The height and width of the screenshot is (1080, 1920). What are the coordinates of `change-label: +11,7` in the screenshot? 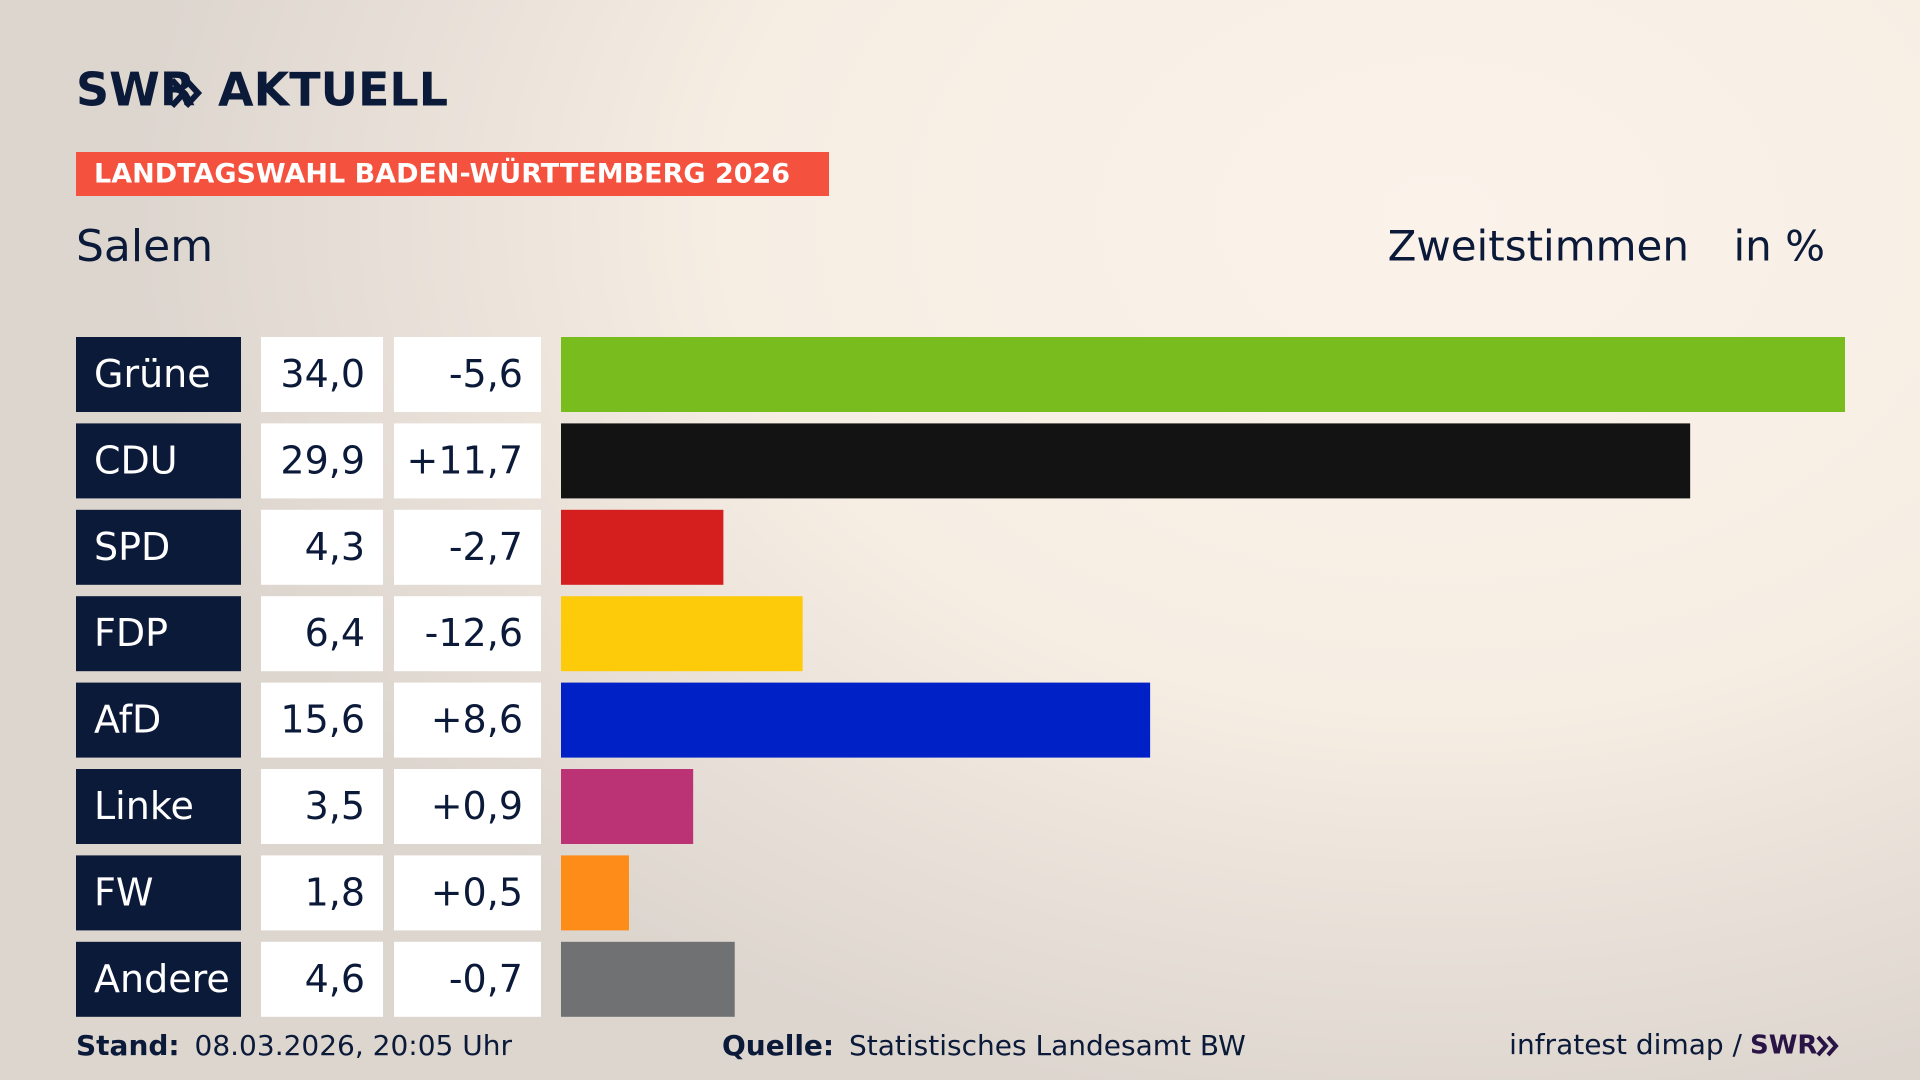 It's located at (465, 460).